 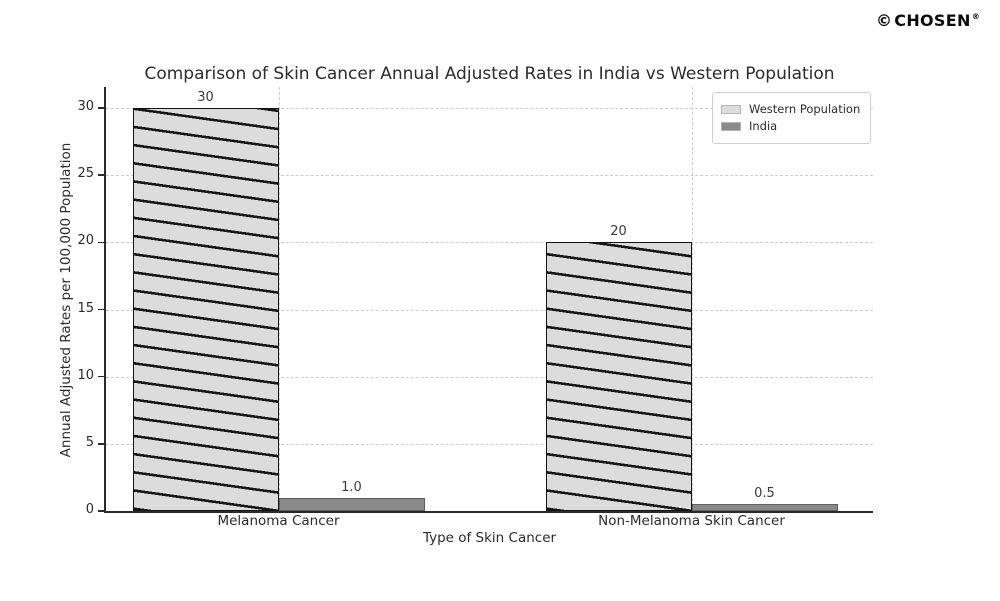 I want to click on y-tick-label: 20, so click(x=85, y=241).